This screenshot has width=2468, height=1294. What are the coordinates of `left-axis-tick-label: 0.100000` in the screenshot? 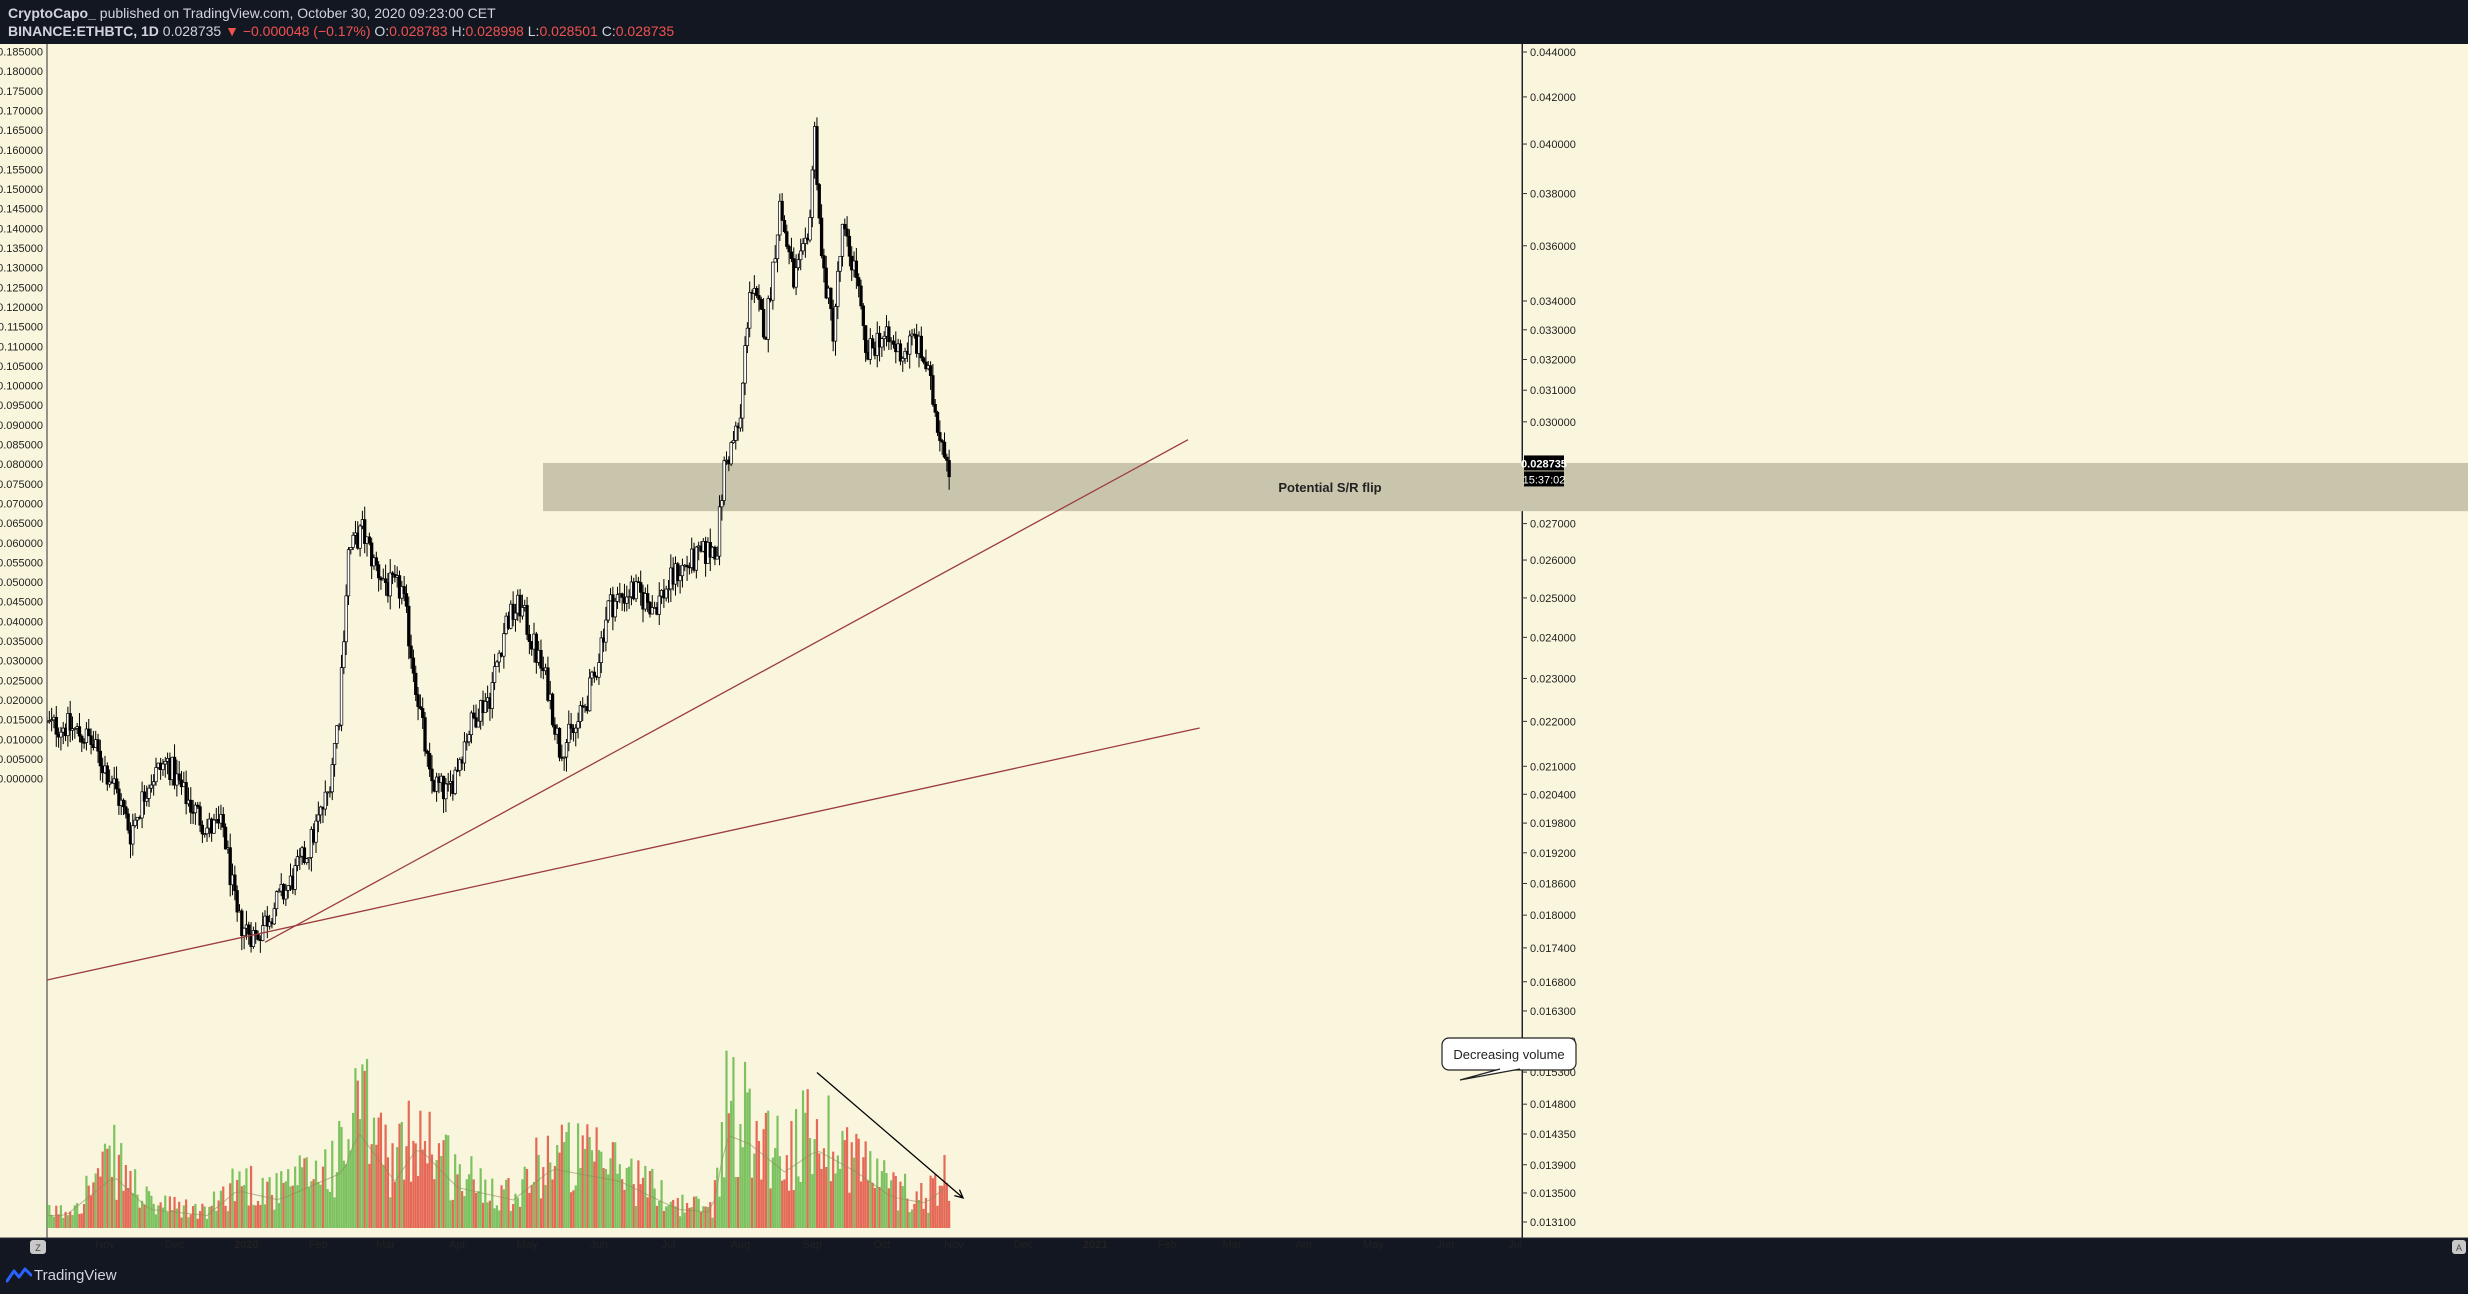 It's located at (21, 387).